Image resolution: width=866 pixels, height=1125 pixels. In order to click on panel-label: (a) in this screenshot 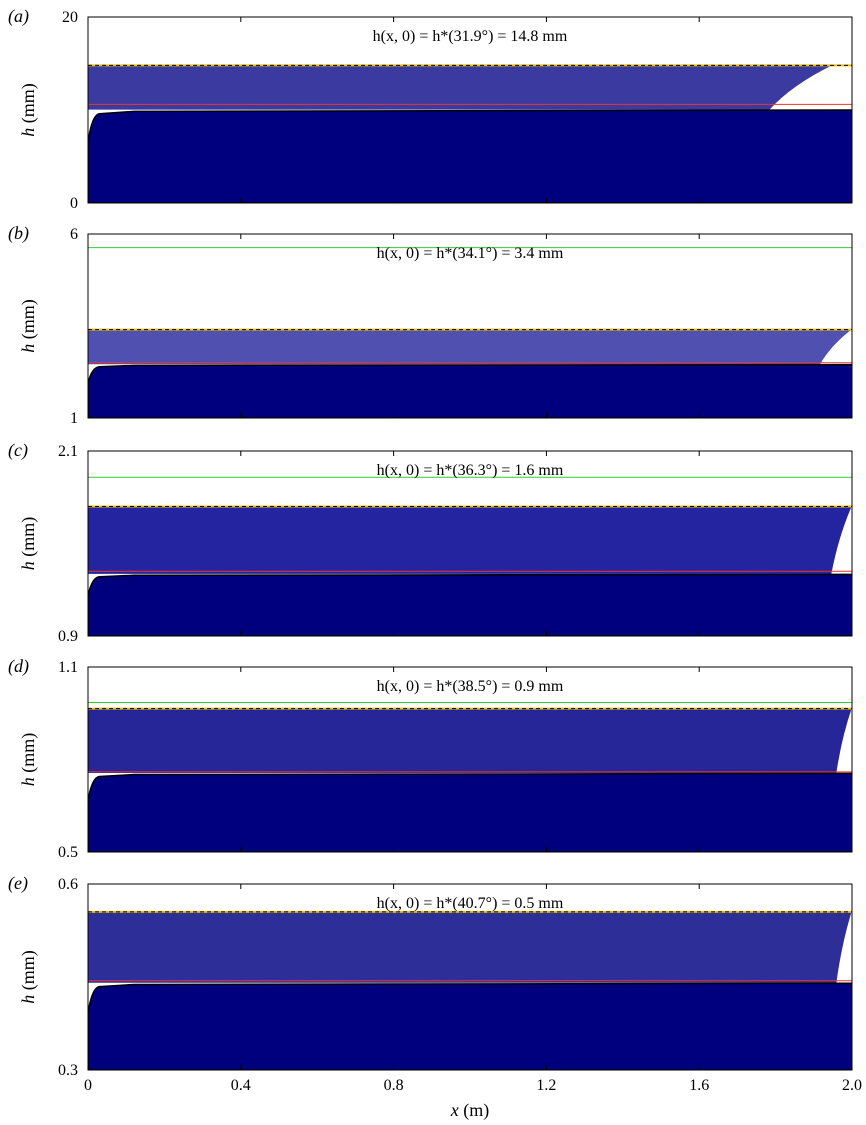, I will do `click(18, 16)`.